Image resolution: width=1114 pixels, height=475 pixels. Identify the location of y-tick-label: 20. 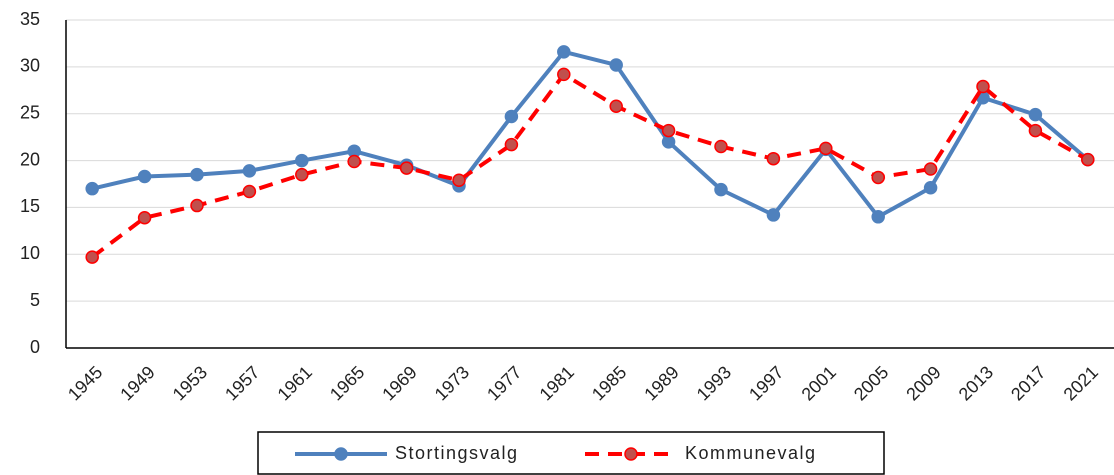
(30, 159).